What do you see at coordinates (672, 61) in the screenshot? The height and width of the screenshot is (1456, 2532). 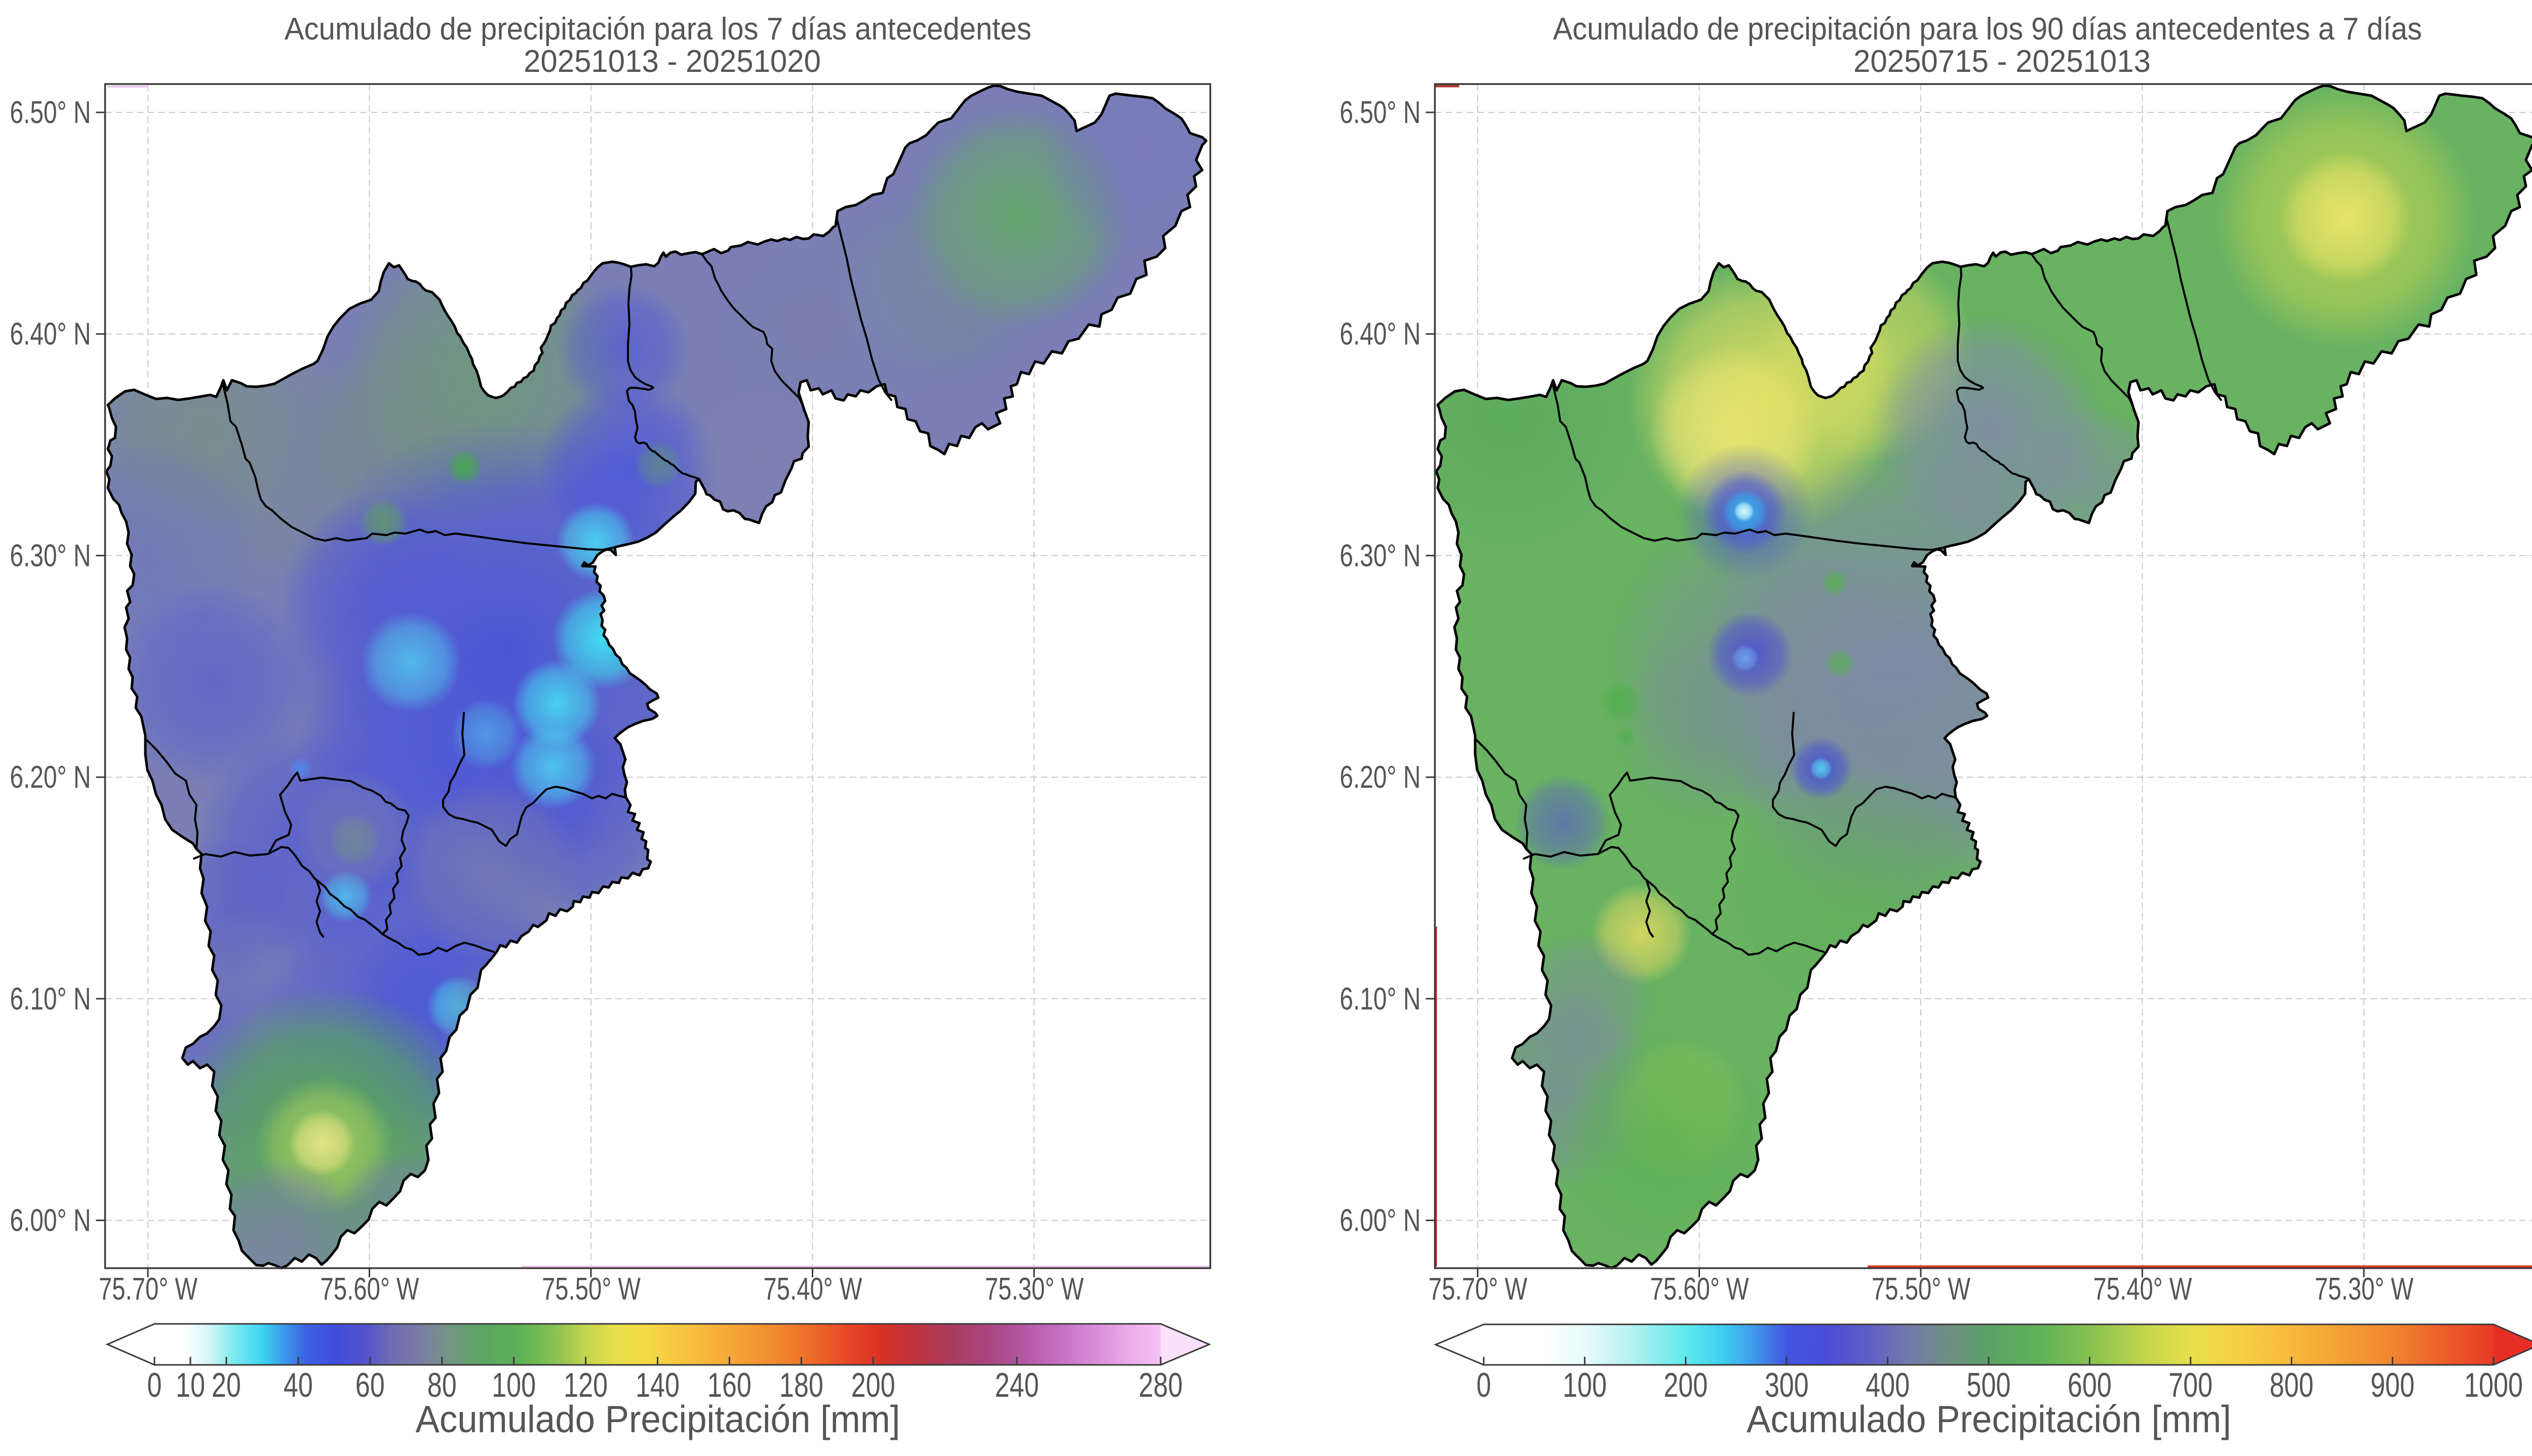 I see `svg-text: 20251013 - 20251020` at bounding box center [672, 61].